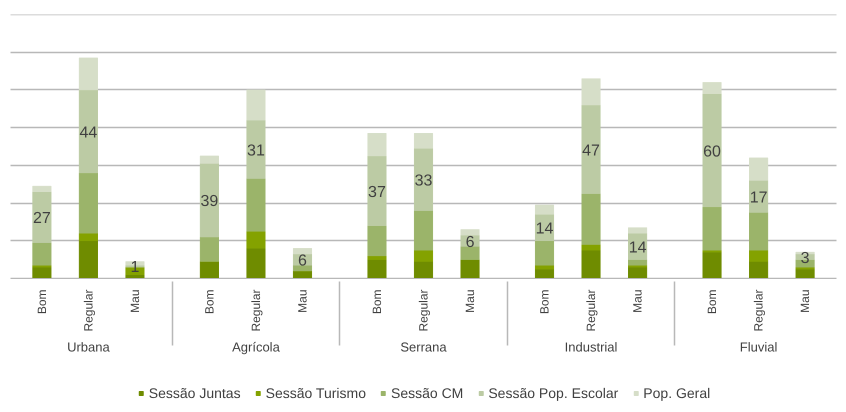  Describe the element at coordinates (89, 133) in the screenshot. I see `data-label: 44` at that location.